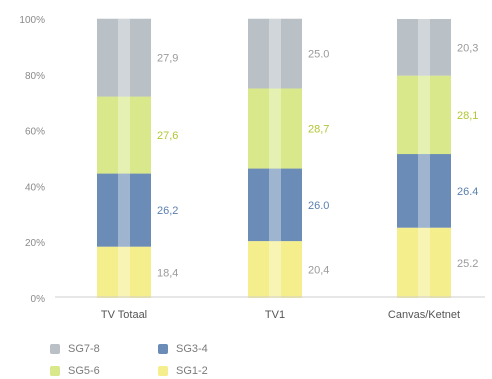  Describe the element at coordinates (32, 20) in the screenshot. I see `y-tick-label: 100%` at that location.